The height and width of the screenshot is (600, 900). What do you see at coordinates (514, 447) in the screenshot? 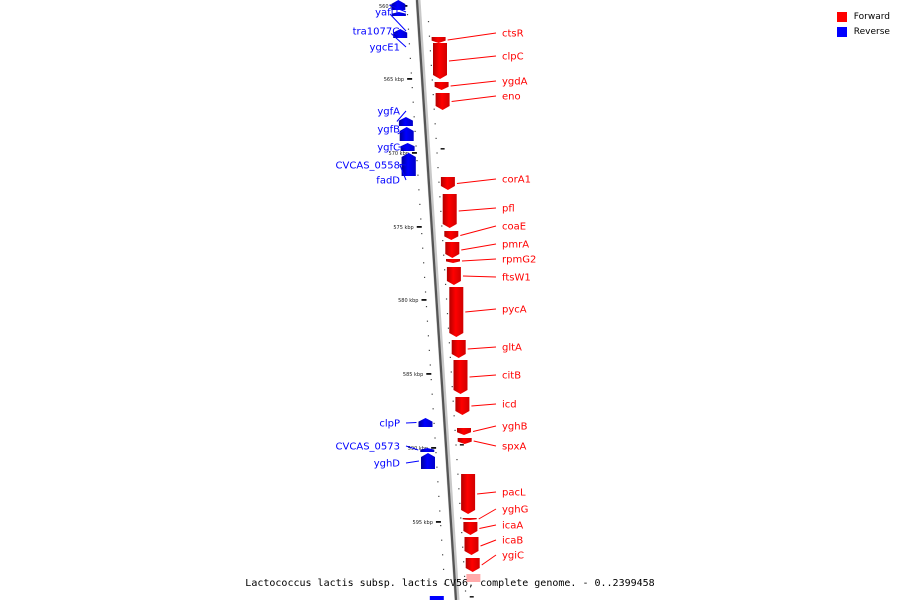
I see `gene-label-spxA: spxA` at bounding box center [514, 447].